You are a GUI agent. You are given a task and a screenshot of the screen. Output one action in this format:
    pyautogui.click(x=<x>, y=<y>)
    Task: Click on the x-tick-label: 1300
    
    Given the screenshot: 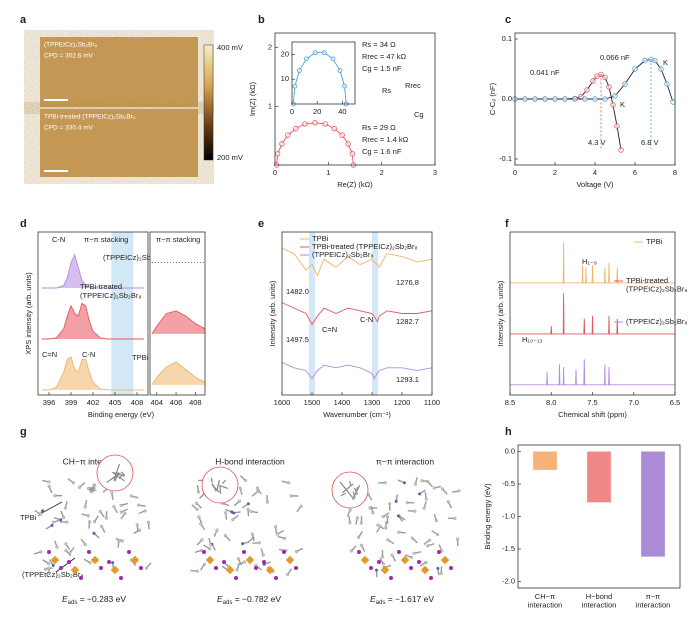 What is the action you would take?
    pyautogui.click(x=372, y=402)
    